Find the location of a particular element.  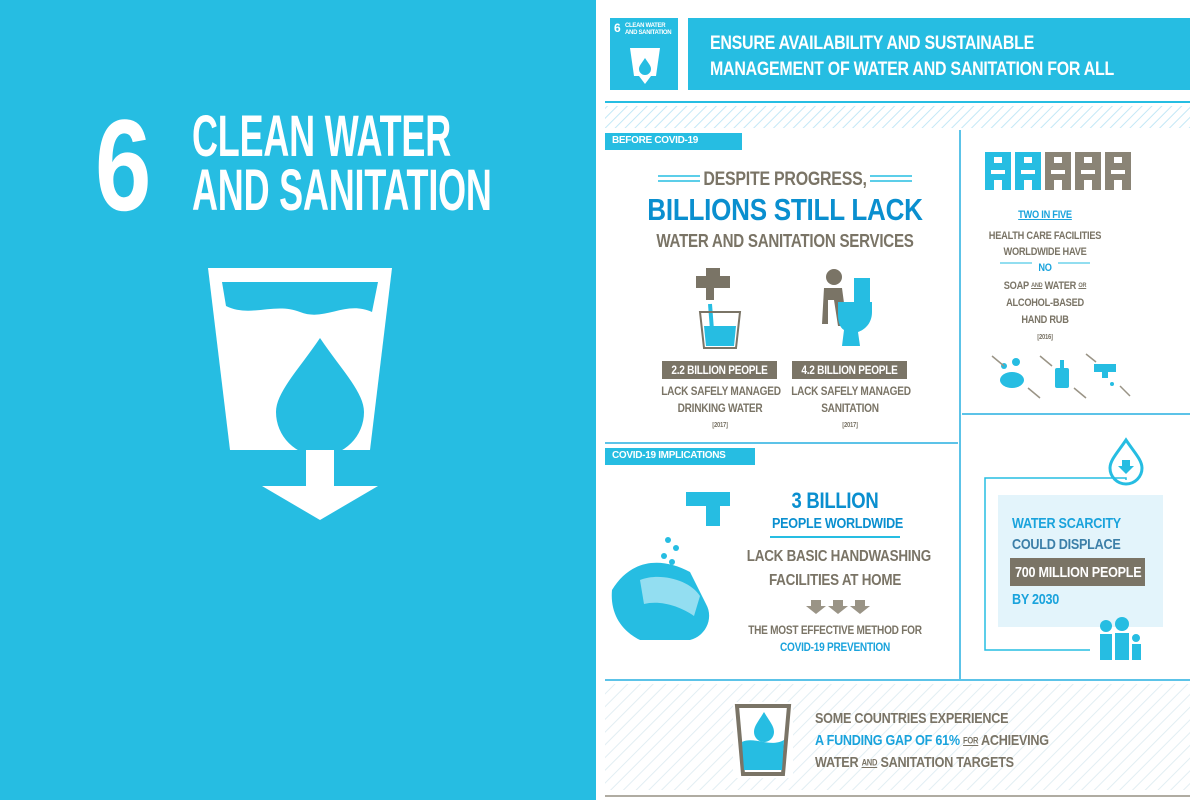

badge-number: 6 is located at coordinates (617, 28).